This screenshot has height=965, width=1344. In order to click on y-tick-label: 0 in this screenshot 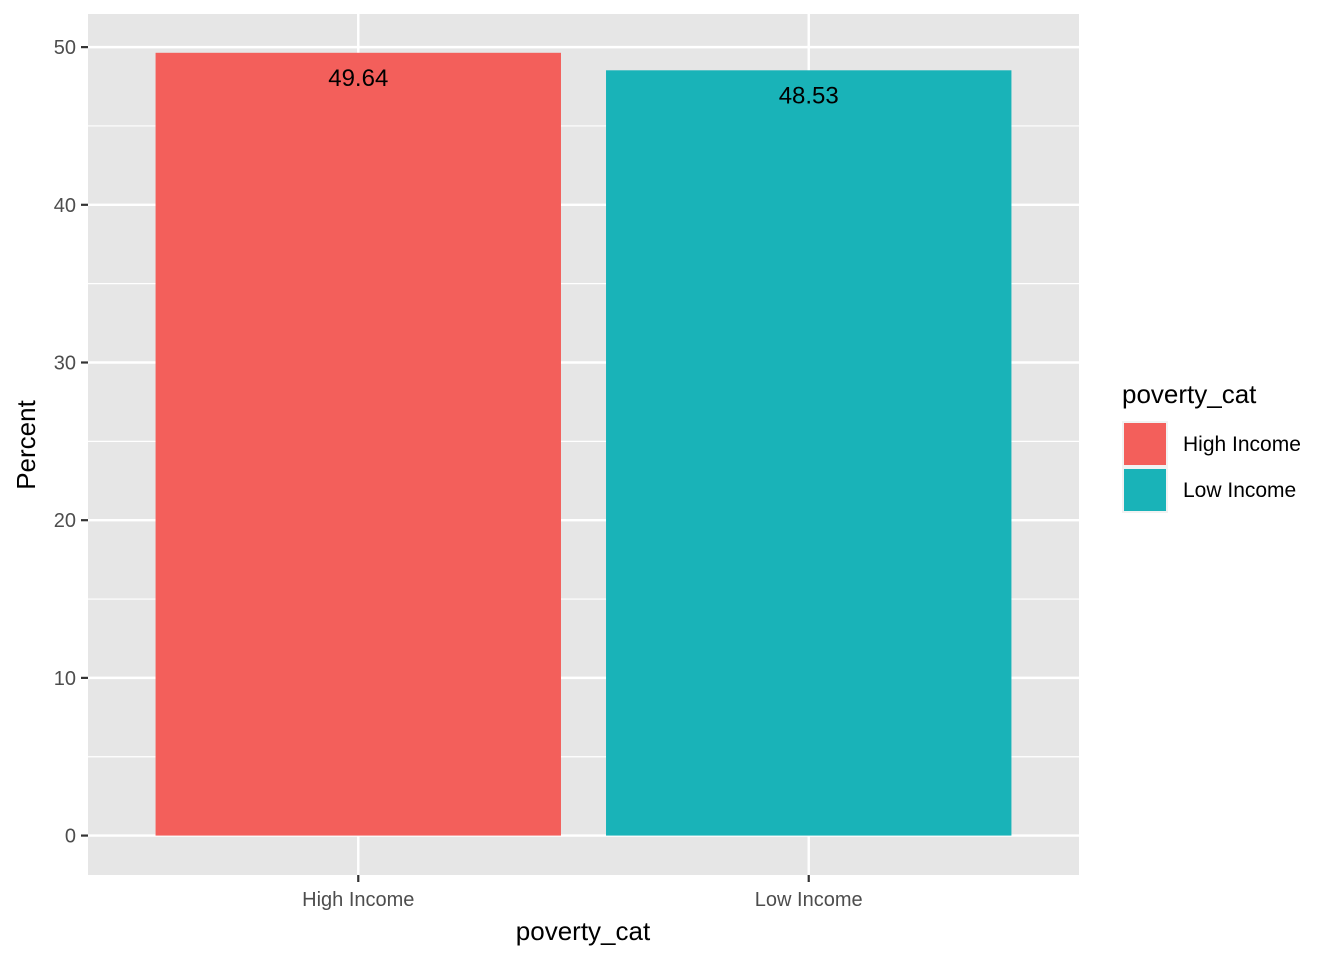, I will do `click(70, 837)`.